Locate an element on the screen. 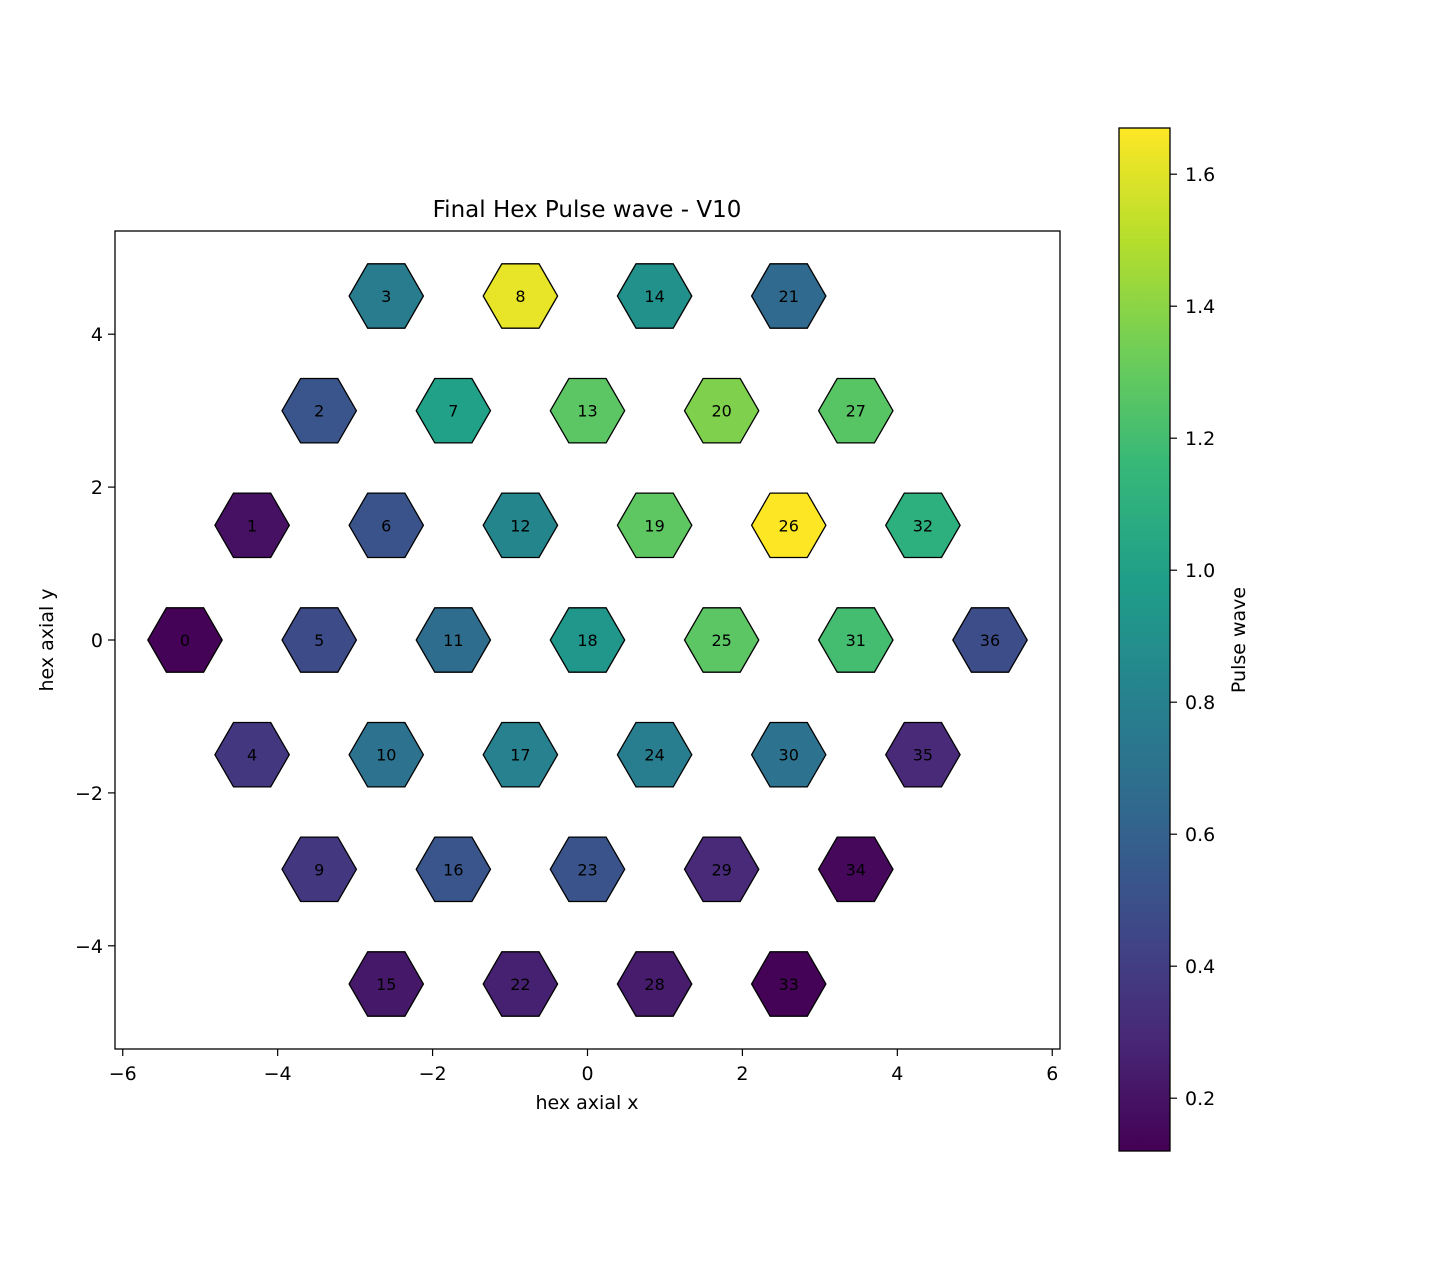 Image resolution: width=1440 pixels, height=1284 pixels. hex-cell-label-32: 32 is located at coordinates (923, 525).